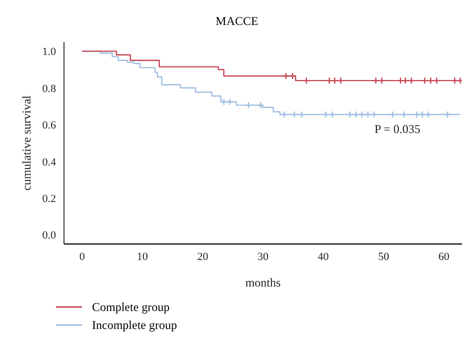 This screenshot has height=343, width=474. I want to click on y-tick-label: 0.4, so click(49, 162).